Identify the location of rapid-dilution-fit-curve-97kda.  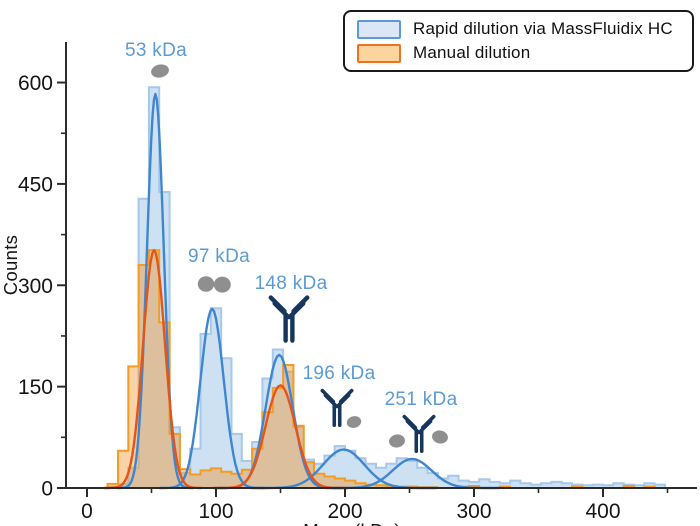
(212, 398).